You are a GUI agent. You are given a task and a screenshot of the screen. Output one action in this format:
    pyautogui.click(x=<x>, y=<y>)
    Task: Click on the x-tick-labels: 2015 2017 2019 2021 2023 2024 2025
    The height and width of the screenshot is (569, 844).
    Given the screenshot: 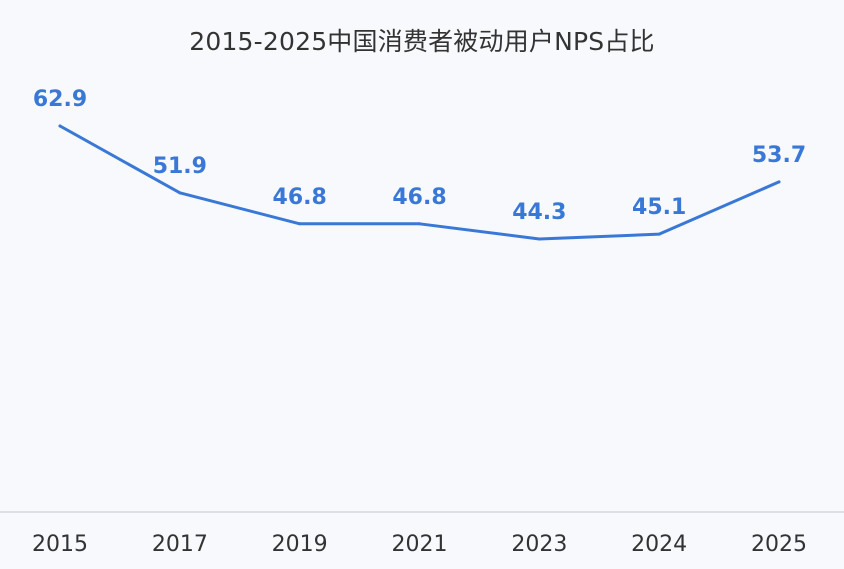 What is the action you would take?
    pyautogui.click(x=419, y=544)
    